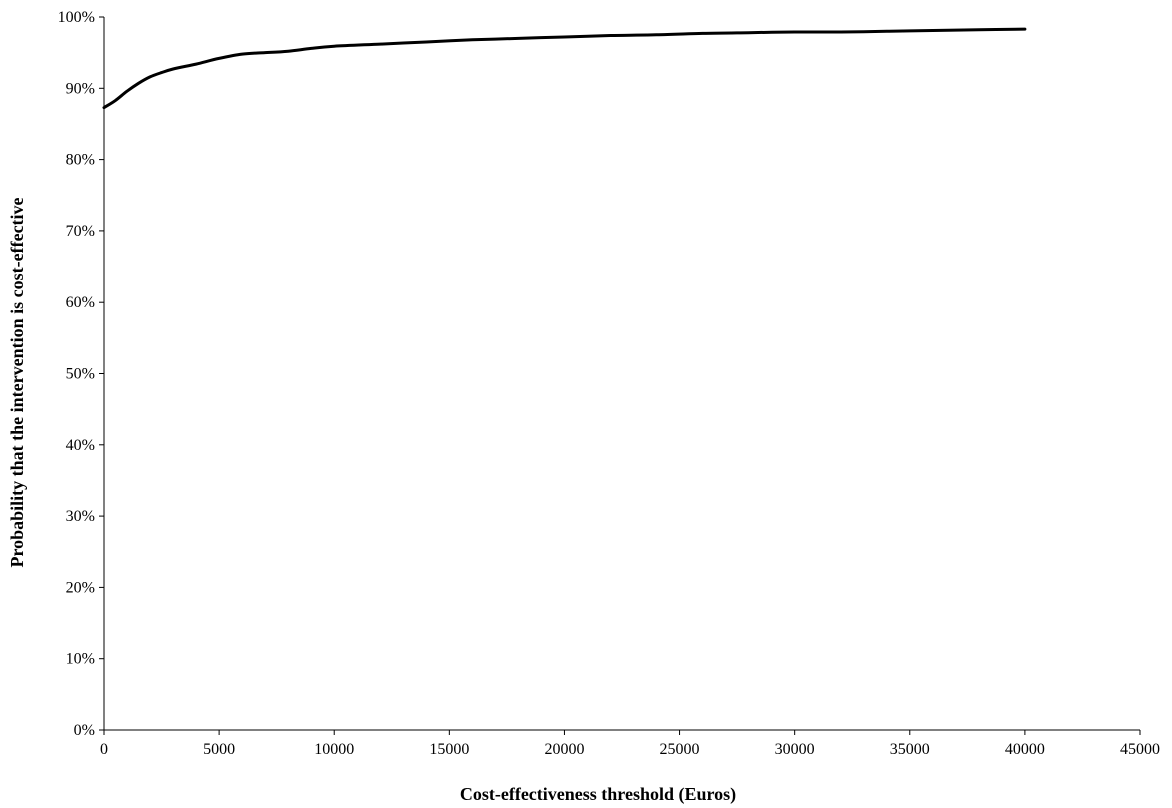 This screenshot has height=808, width=1172. I want to click on y-tick-label: 70%, so click(80, 231).